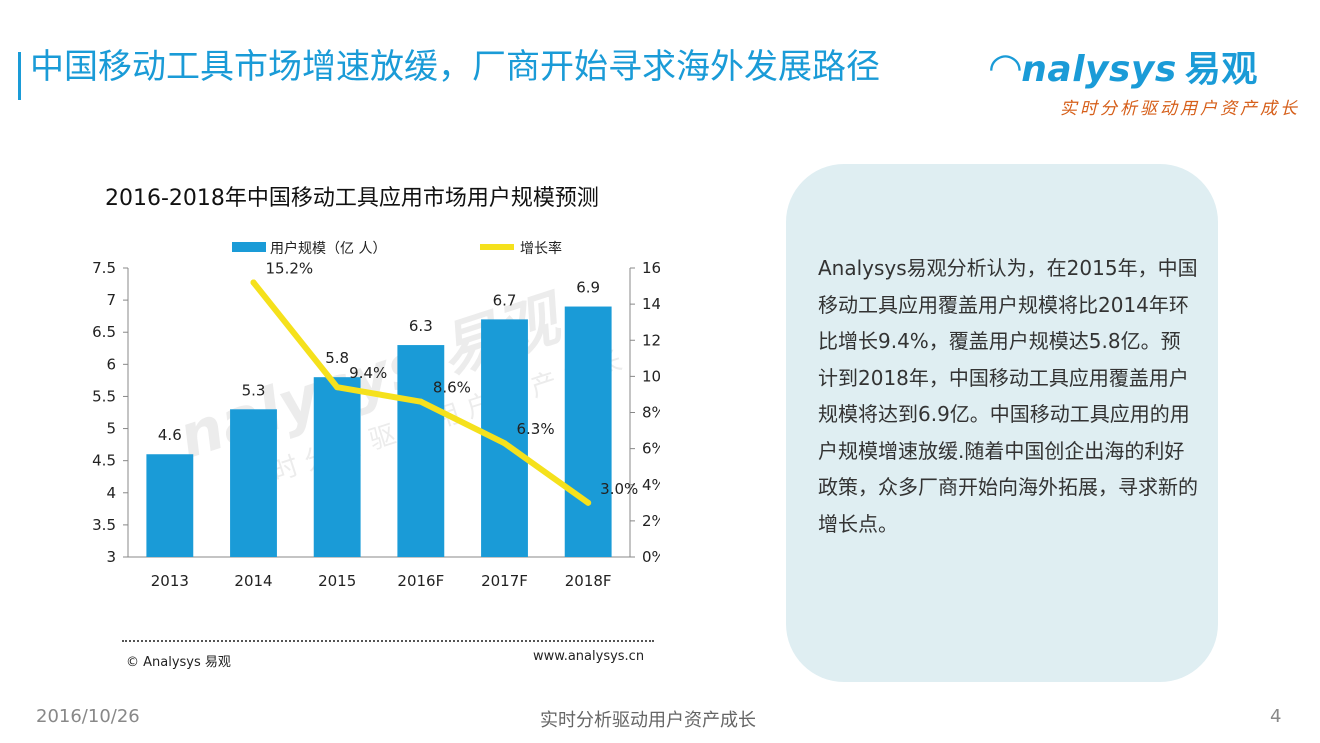  I want to click on brand-logo-text: nalysys, so click(1099, 69).